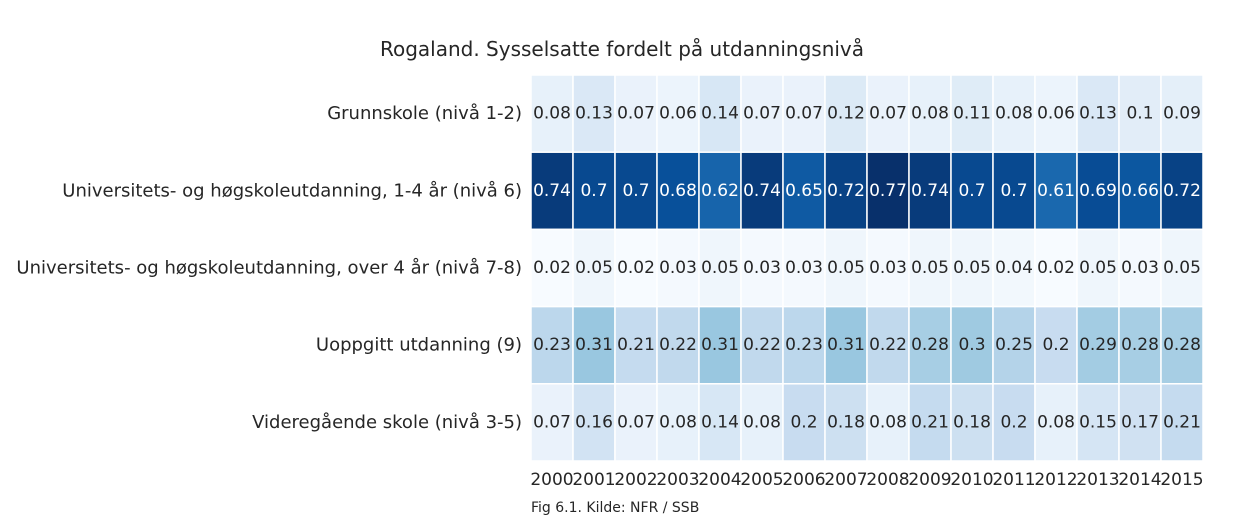 The image size is (1244, 530). Describe the element at coordinates (1139, 480) in the screenshot. I see `x-tick-label: 2014` at that location.